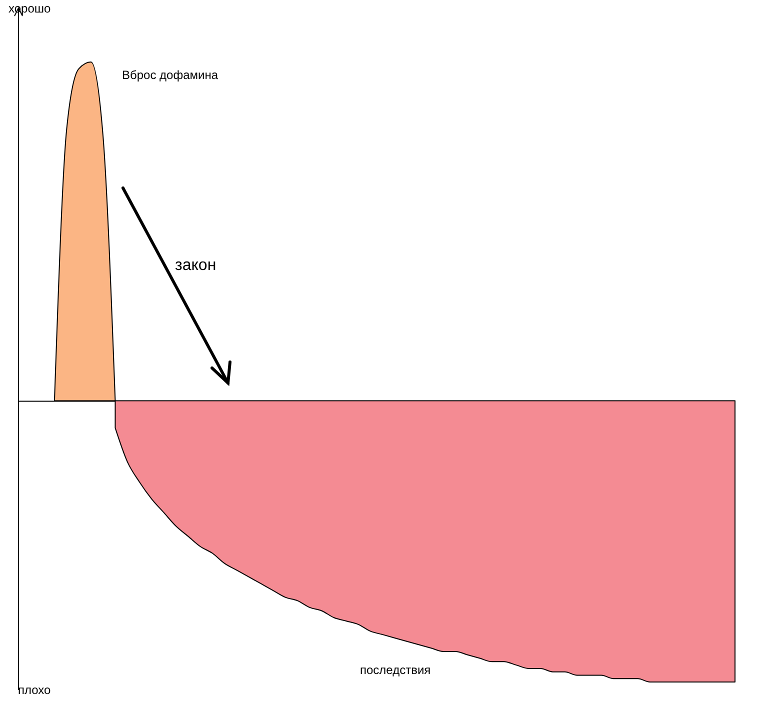 The height and width of the screenshot is (701, 782). What do you see at coordinates (395, 670) in the screenshot?
I see `annotation: последствия` at bounding box center [395, 670].